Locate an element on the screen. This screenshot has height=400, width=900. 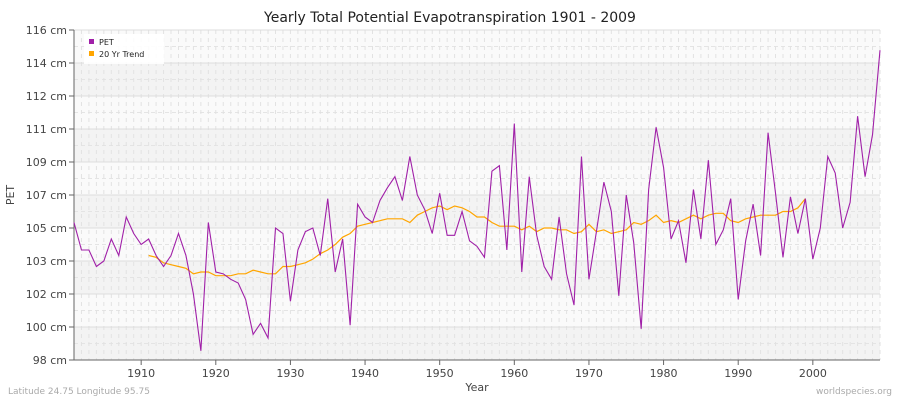
x-tick-label: 1960 is located at coordinates (514, 373).